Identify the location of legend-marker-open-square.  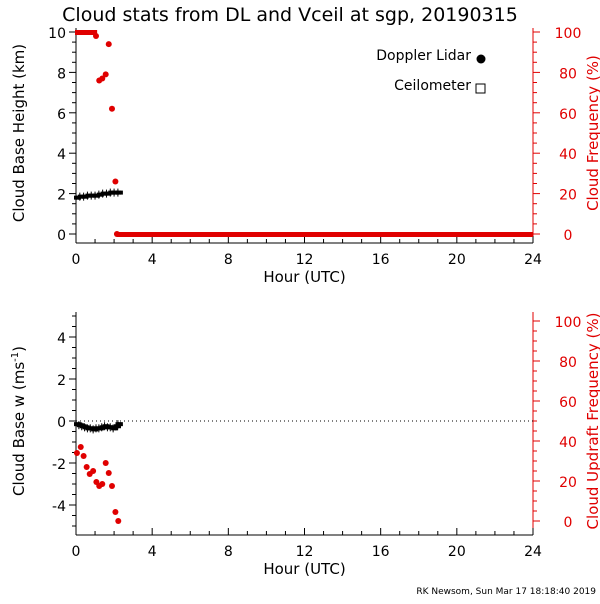
(480, 88).